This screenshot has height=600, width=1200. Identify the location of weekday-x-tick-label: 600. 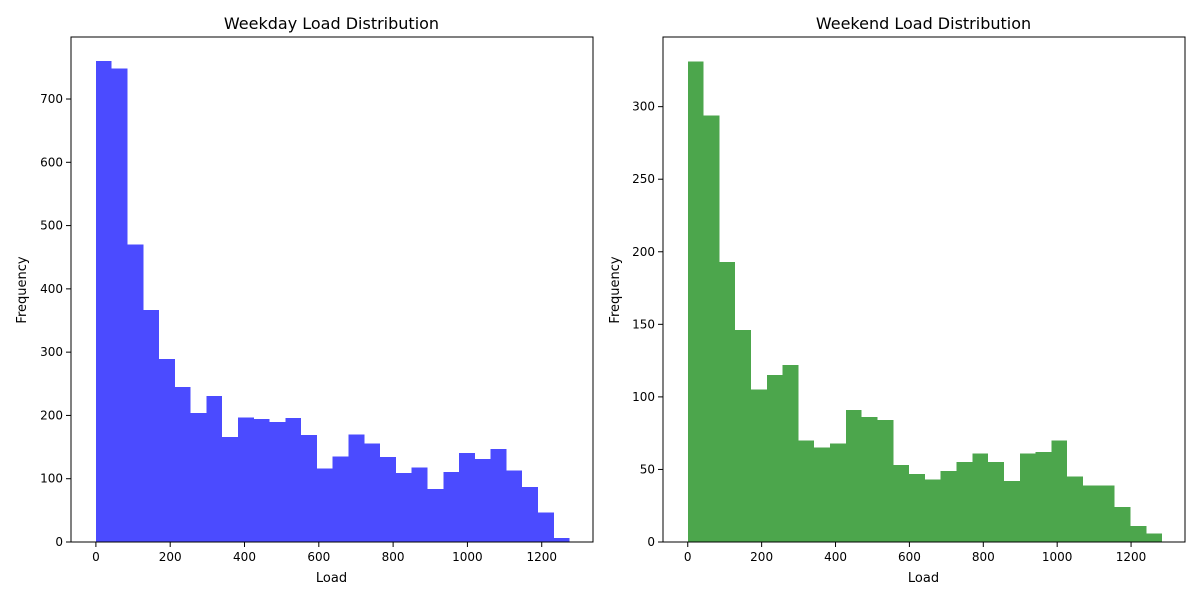
(318, 557).